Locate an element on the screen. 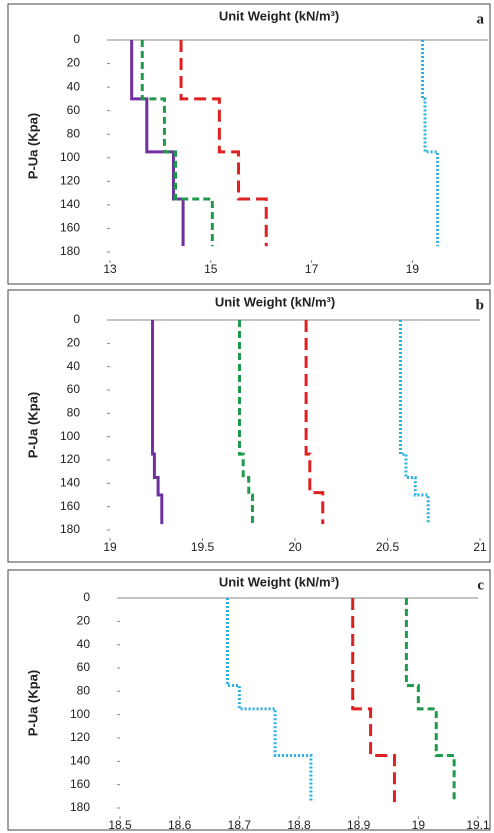 The width and height of the screenshot is (494, 833). x-tick-label: 15 is located at coordinates (211, 269).